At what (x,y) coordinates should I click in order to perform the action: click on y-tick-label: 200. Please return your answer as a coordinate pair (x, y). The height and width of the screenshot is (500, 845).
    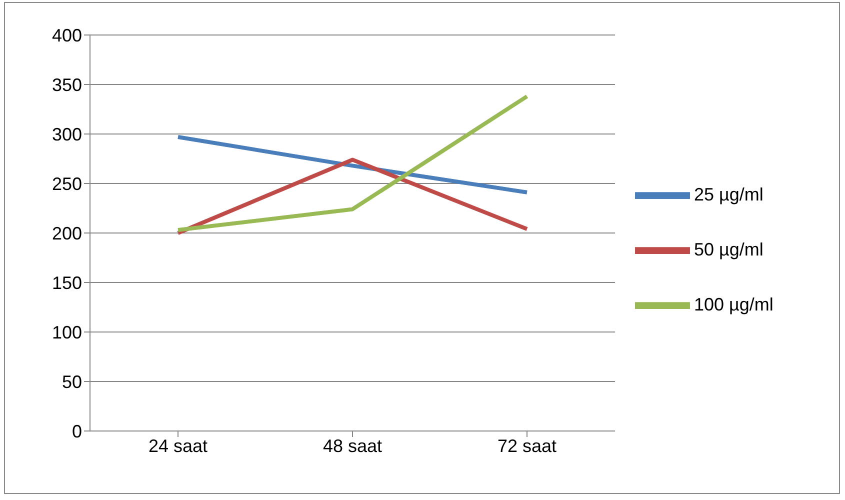
    Looking at the image, I should click on (67, 233).